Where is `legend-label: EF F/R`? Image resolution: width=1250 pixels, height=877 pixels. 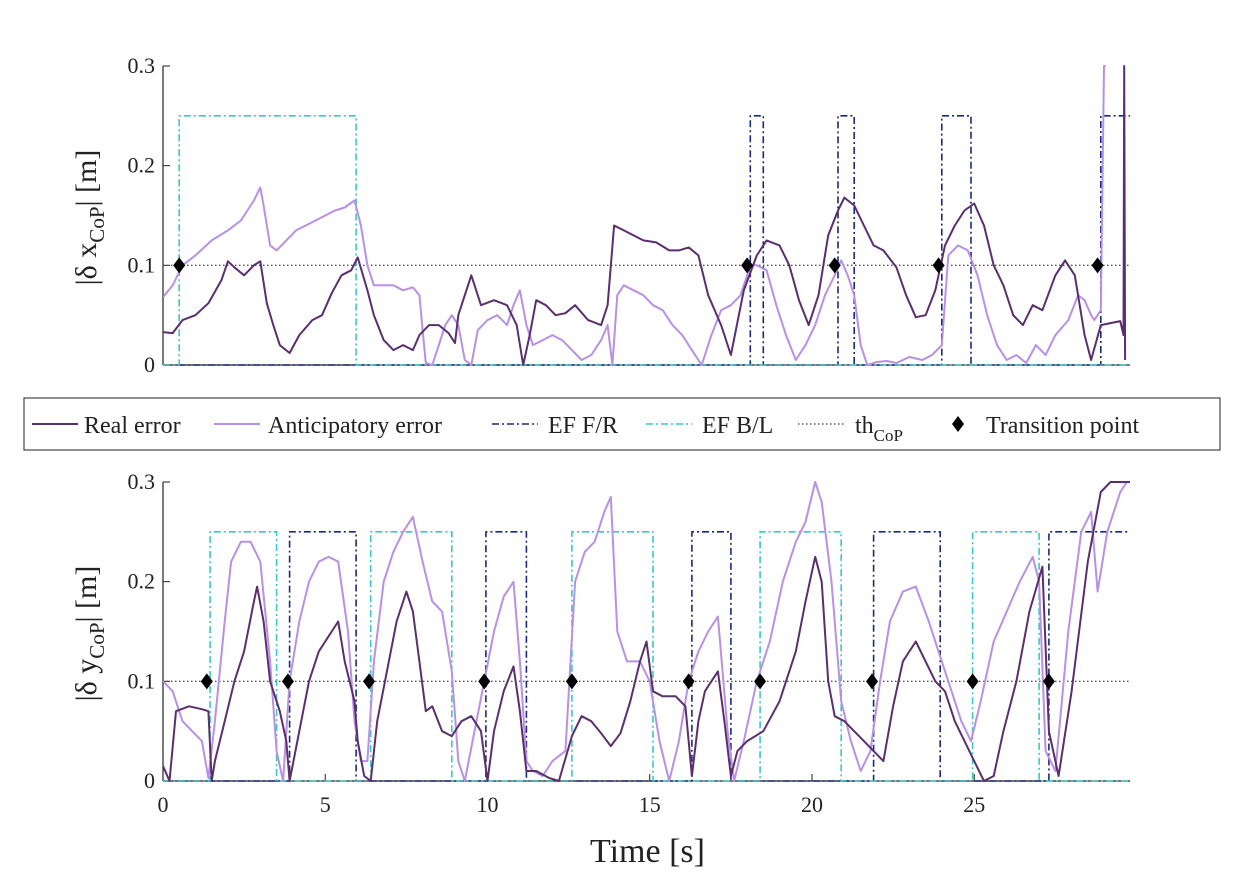 legend-label: EF F/R is located at coordinates (583, 426).